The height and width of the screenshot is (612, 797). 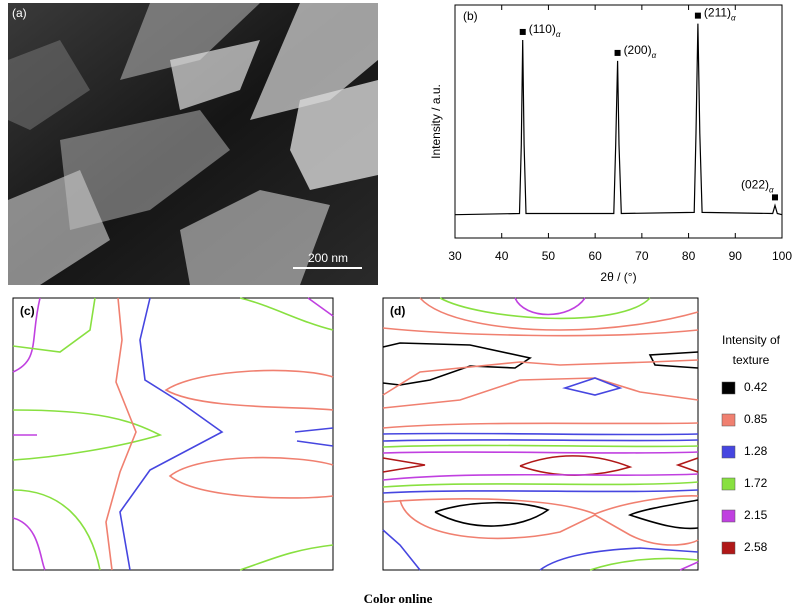 I want to click on panel-label: (b), so click(x=470, y=16).